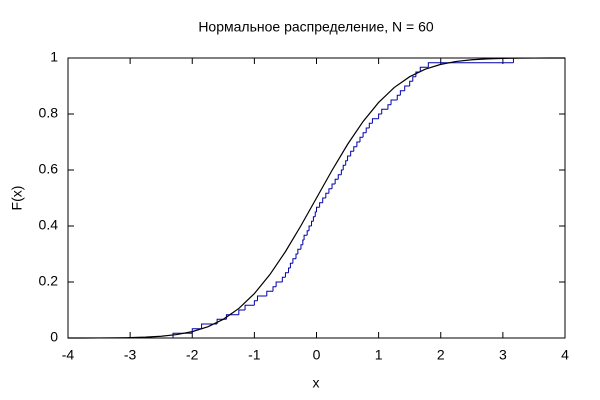 The width and height of the screenshot is (600, 400). What do you see at coordinates (49, 113) in the screenshot?
I see `y-tick-label: 0.8` at bounding box center [49, 113].